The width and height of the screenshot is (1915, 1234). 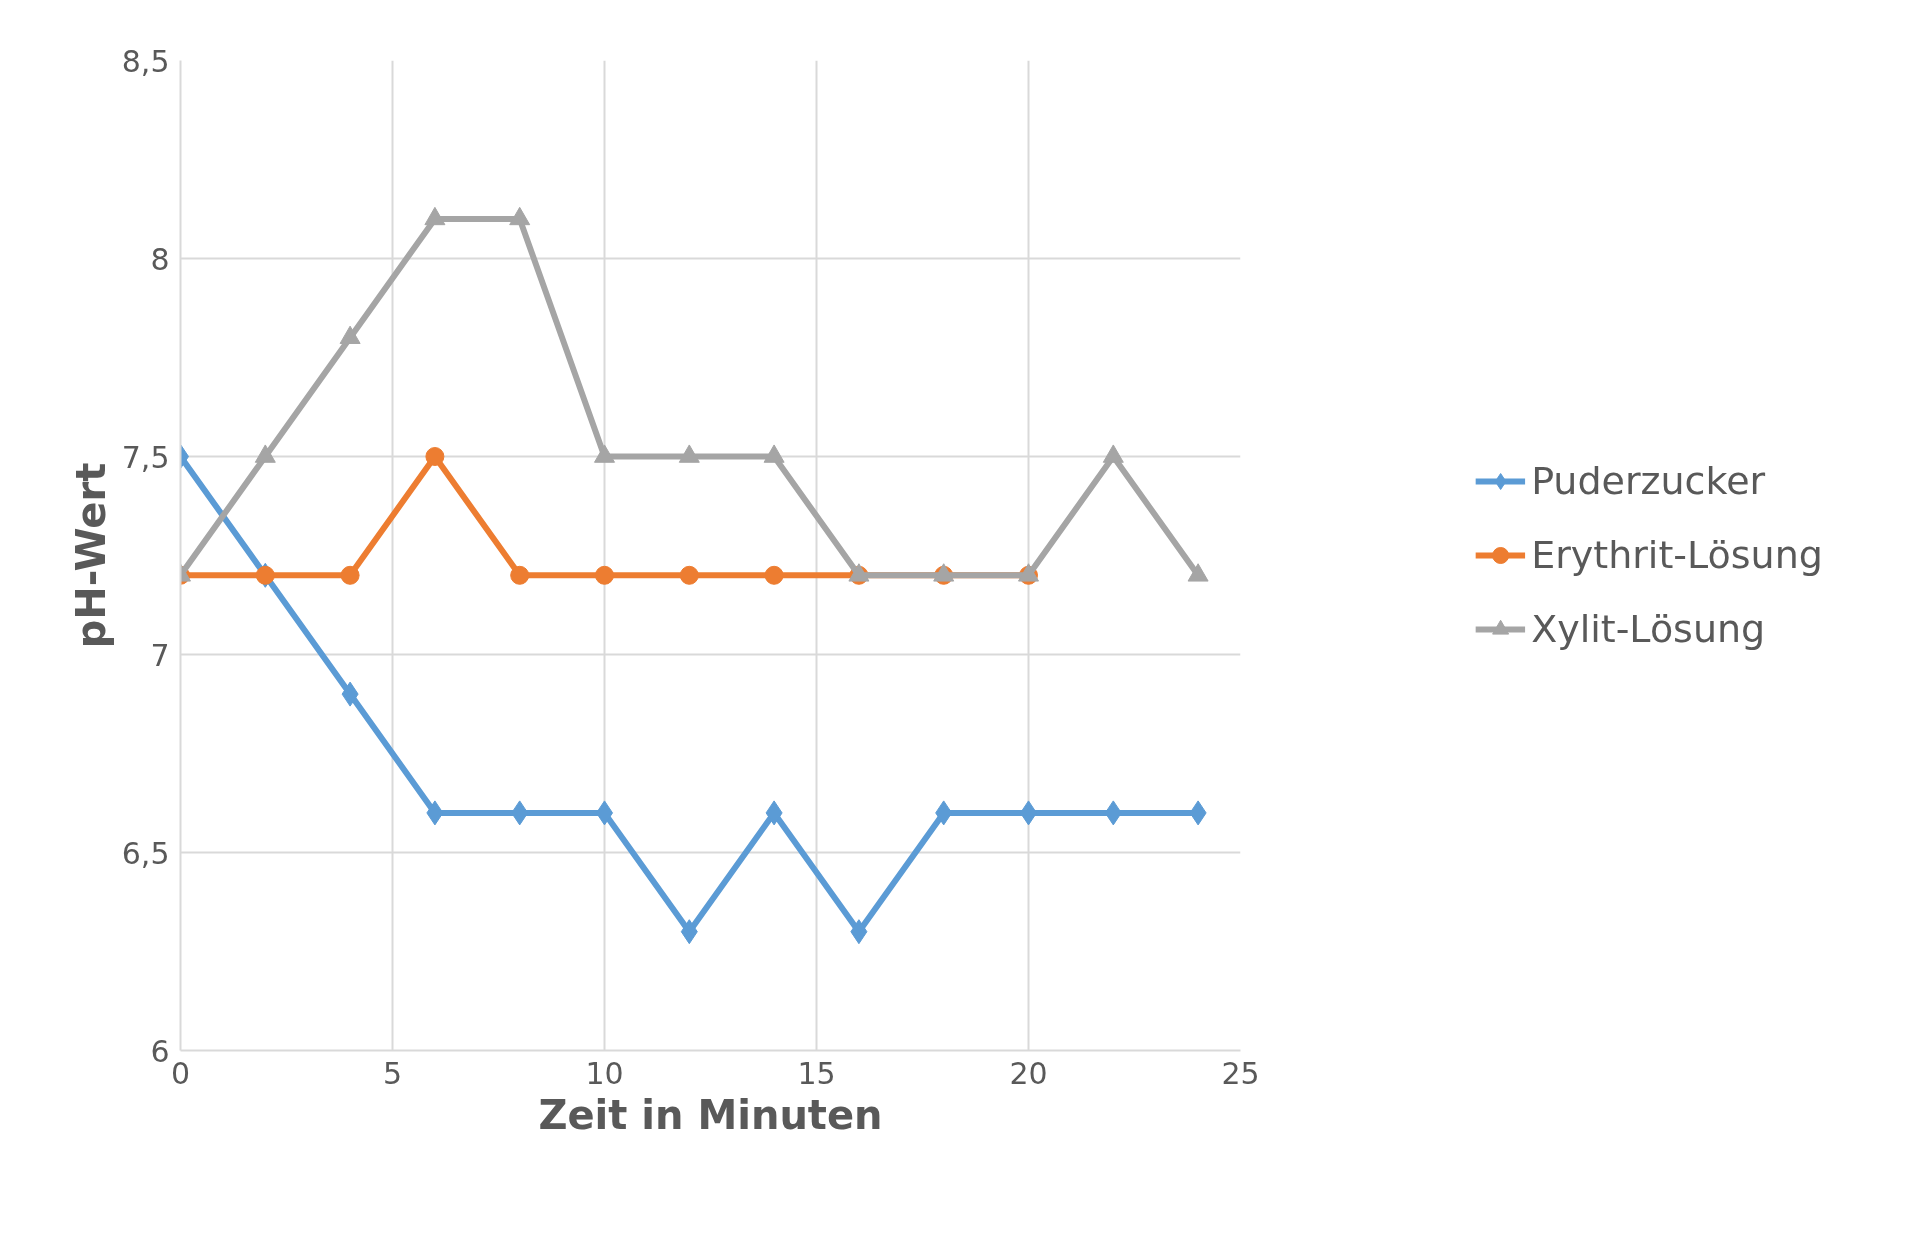 What do you see at coordinates (160, 259) in the screenshot?
I see `y-tick-label: 8` at bounding box center [160, 259].